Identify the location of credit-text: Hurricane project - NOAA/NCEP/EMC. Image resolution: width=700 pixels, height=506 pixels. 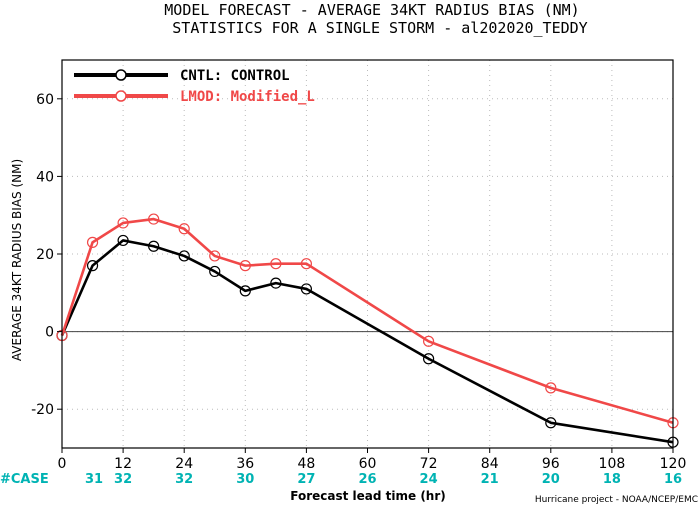
(616, 500).